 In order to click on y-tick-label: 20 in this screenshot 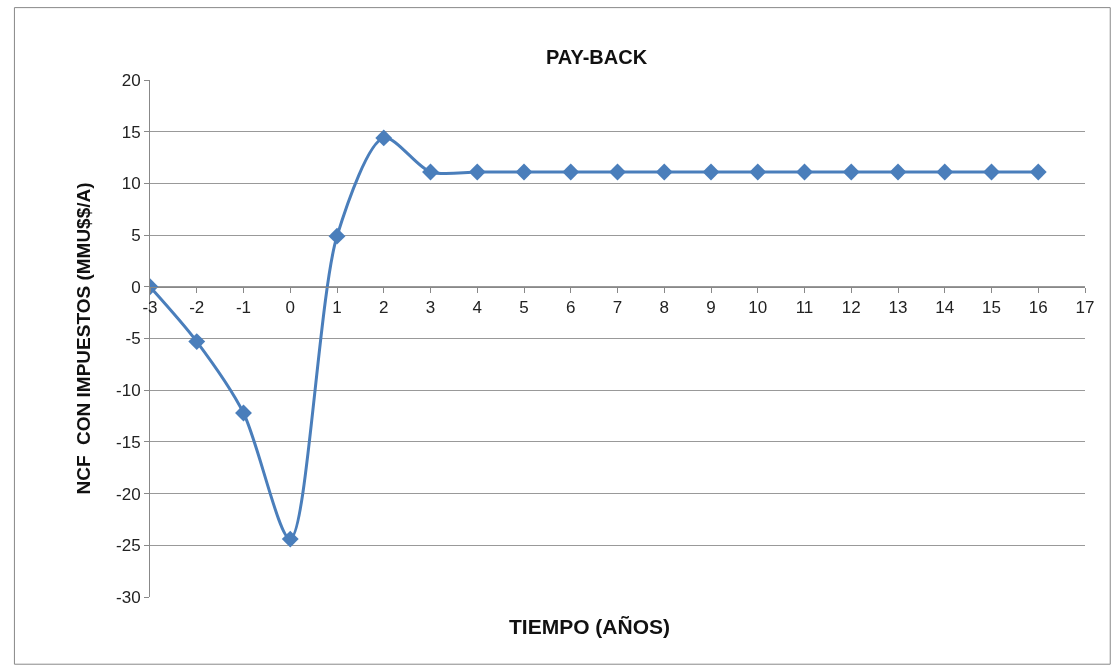, I will do `click(131, 80)`.